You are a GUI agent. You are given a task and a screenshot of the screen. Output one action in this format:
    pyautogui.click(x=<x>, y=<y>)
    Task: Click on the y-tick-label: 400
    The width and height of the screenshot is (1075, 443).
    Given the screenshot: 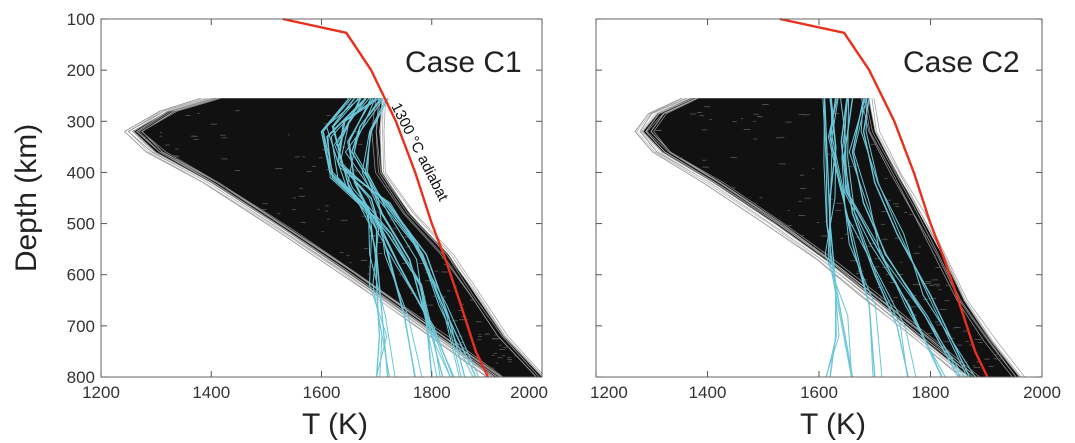 What is the action you would take?
    pyautogui.click(x=81, y=172)
    